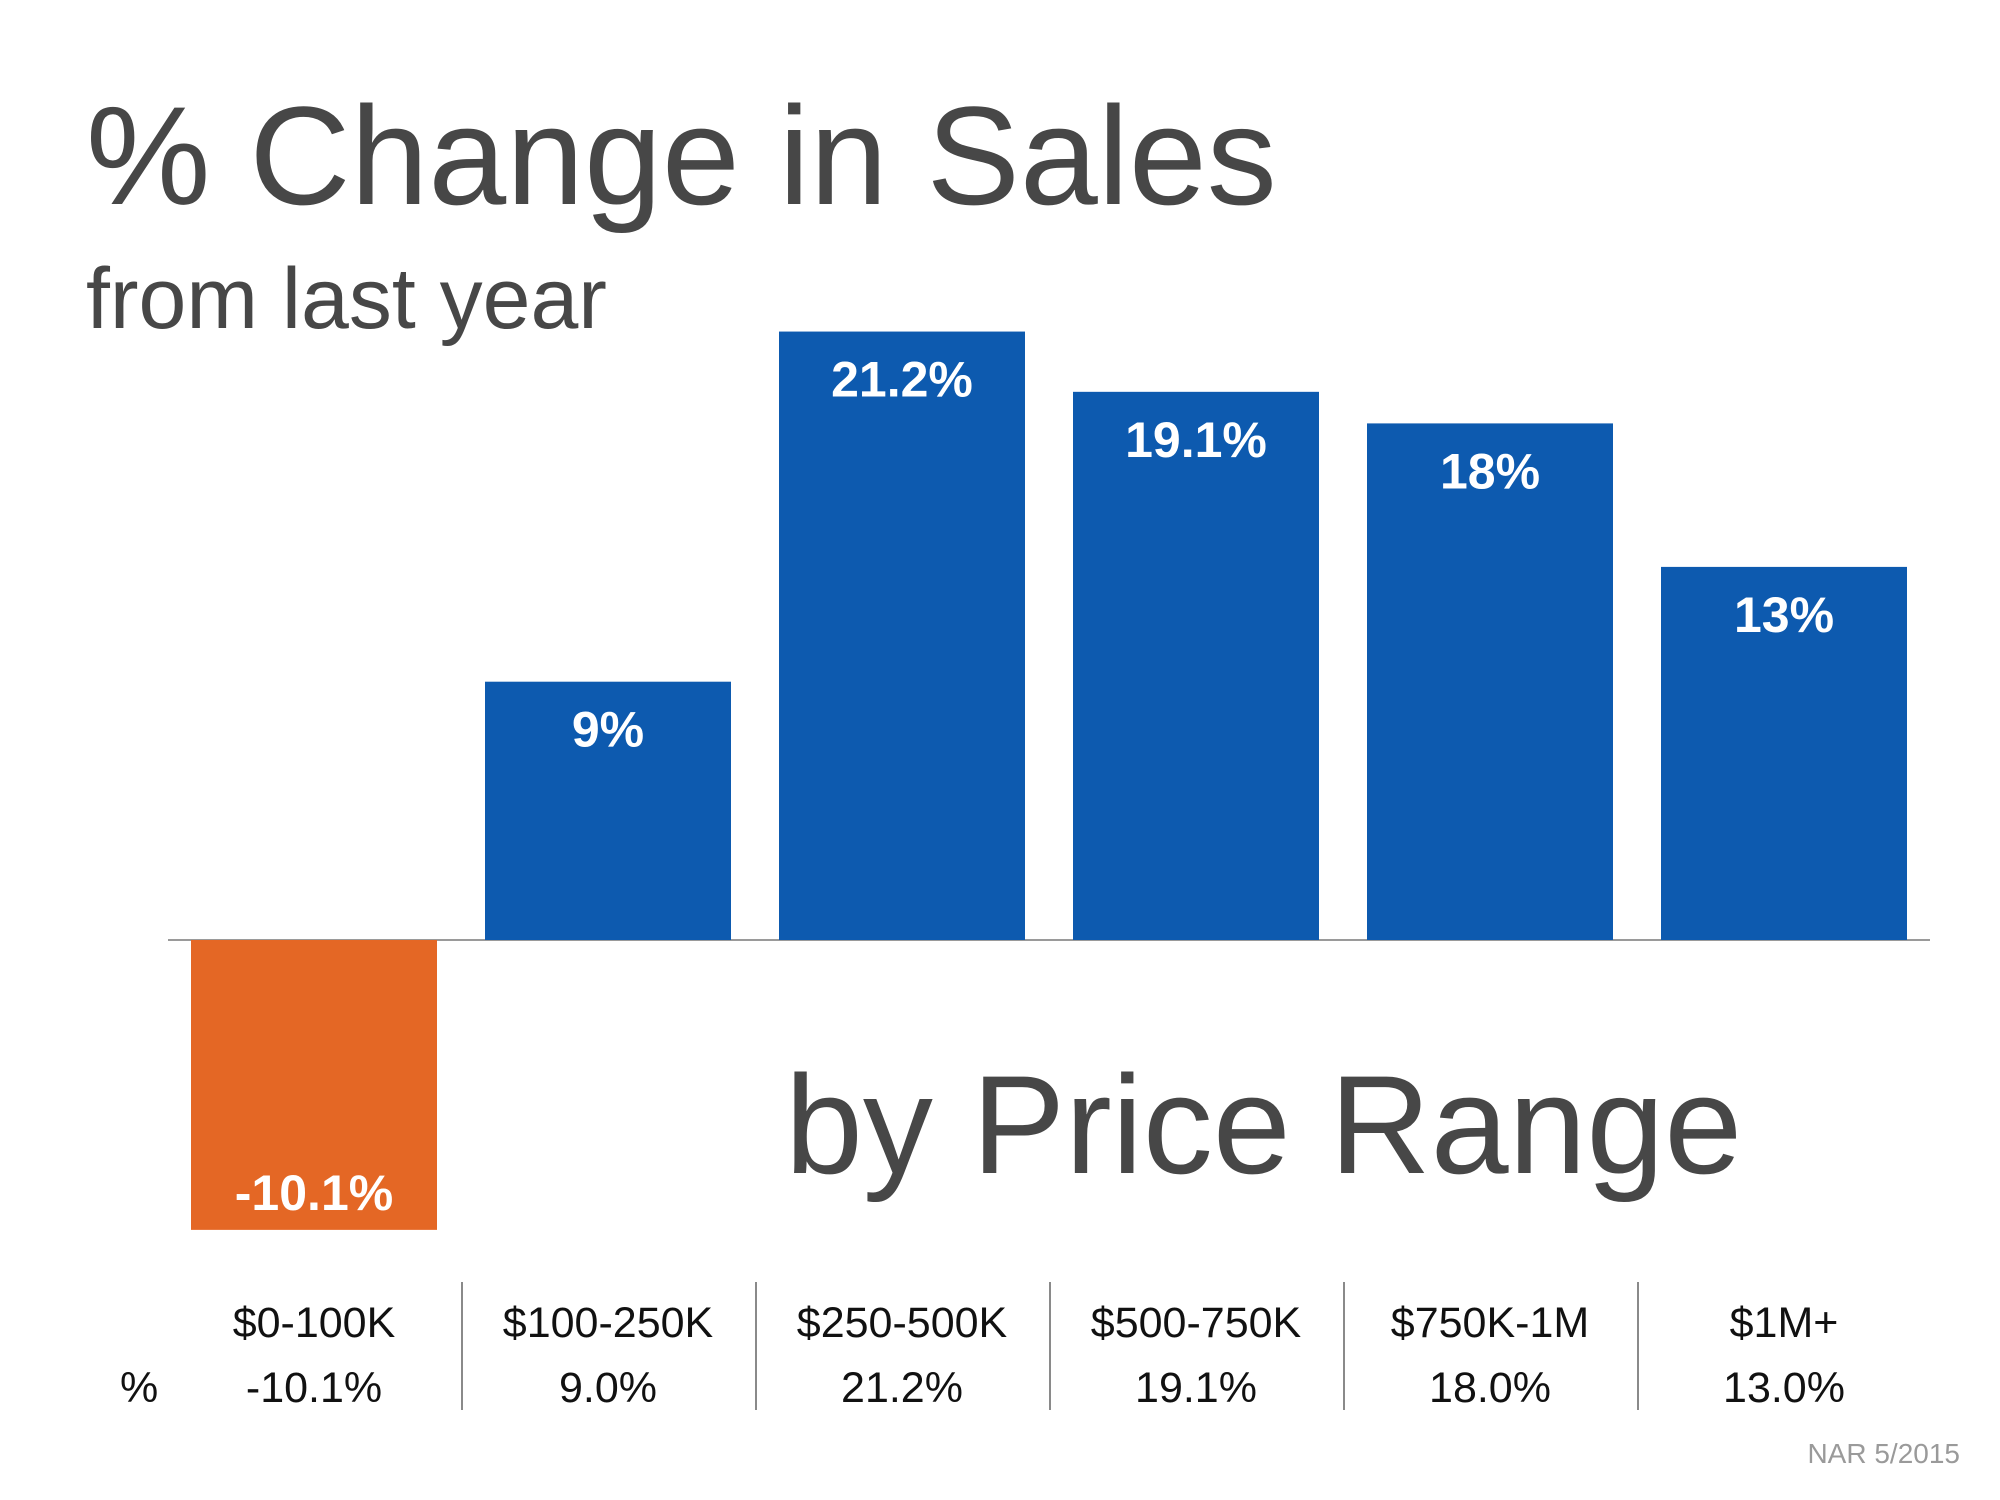 The image size is (2000, 1500). I want to click on table-row-label: %, so click(139, 1388).